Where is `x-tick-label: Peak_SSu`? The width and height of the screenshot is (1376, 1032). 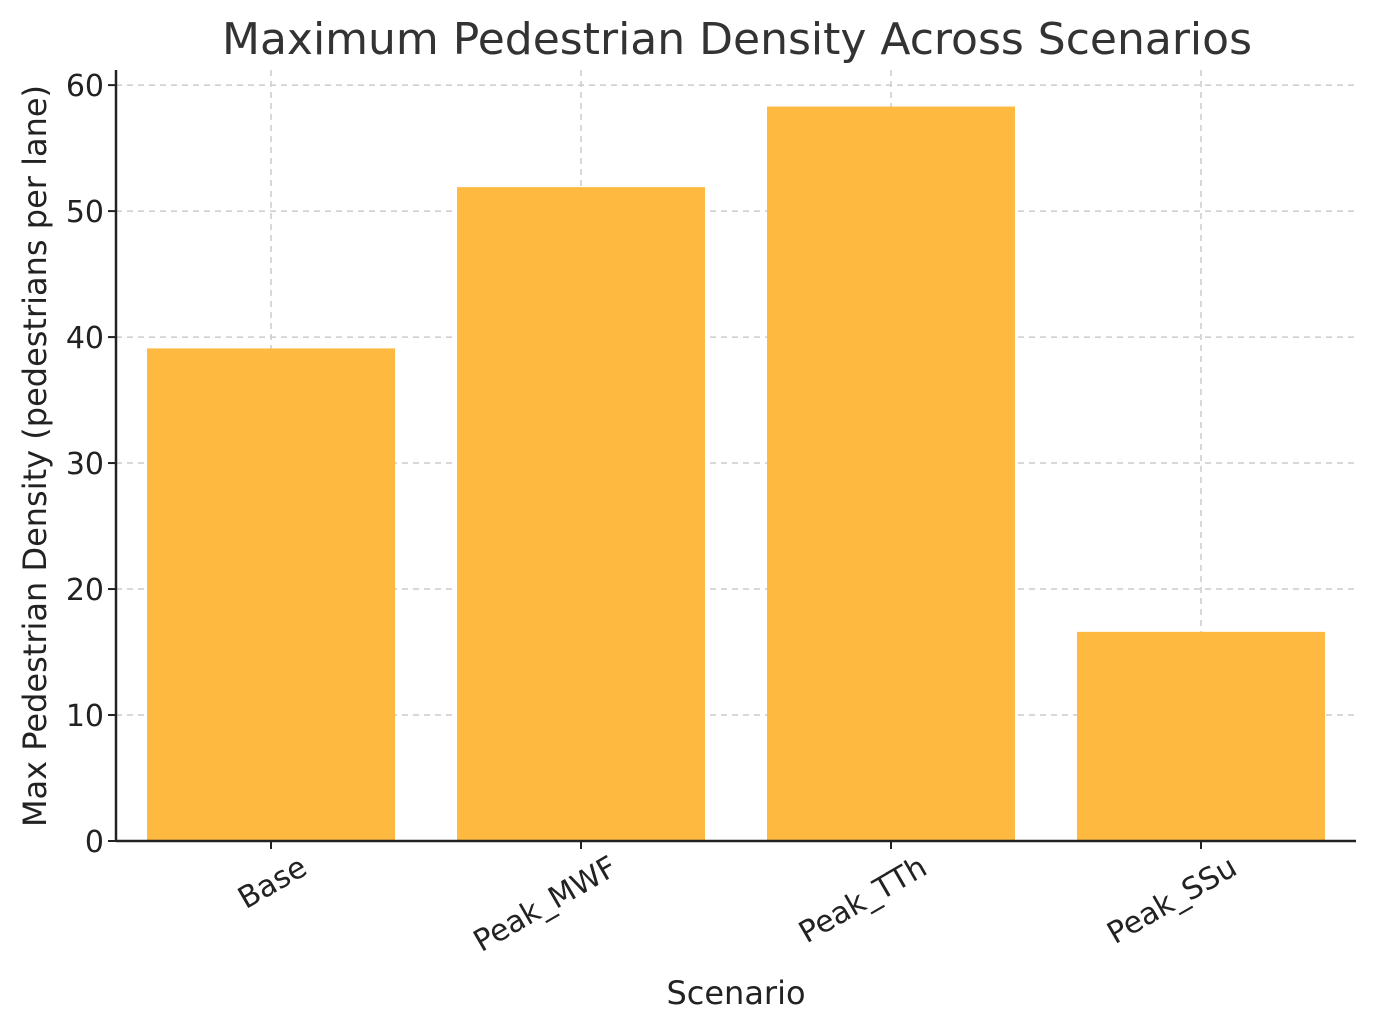
x-tick-label: Peak_SSu is located at coordinates (1172, 901).